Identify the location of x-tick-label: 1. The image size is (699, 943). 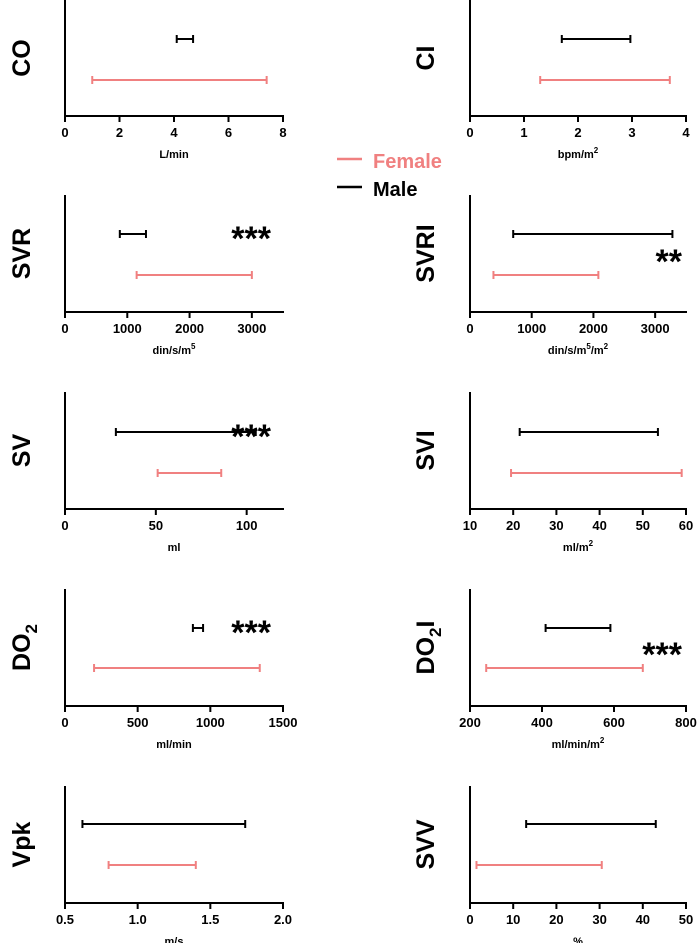
(523, 132).